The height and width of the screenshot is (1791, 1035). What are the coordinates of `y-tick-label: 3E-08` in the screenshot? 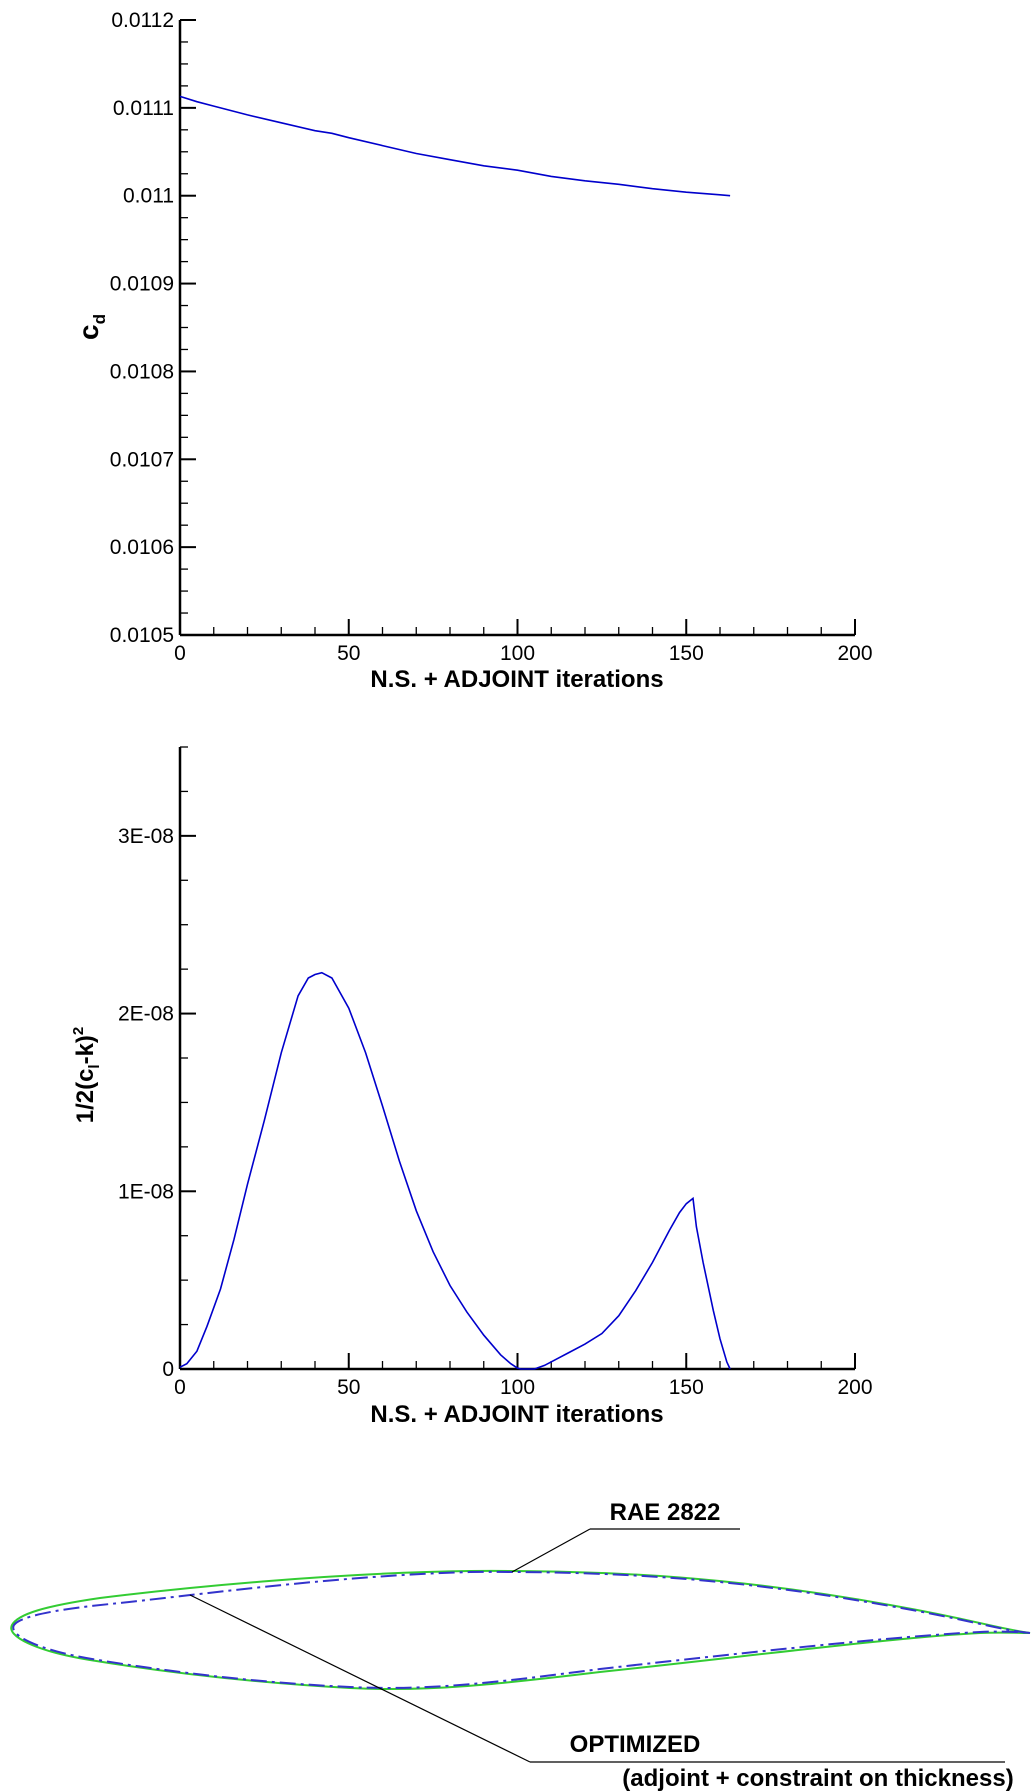 It's located at (146, 836).